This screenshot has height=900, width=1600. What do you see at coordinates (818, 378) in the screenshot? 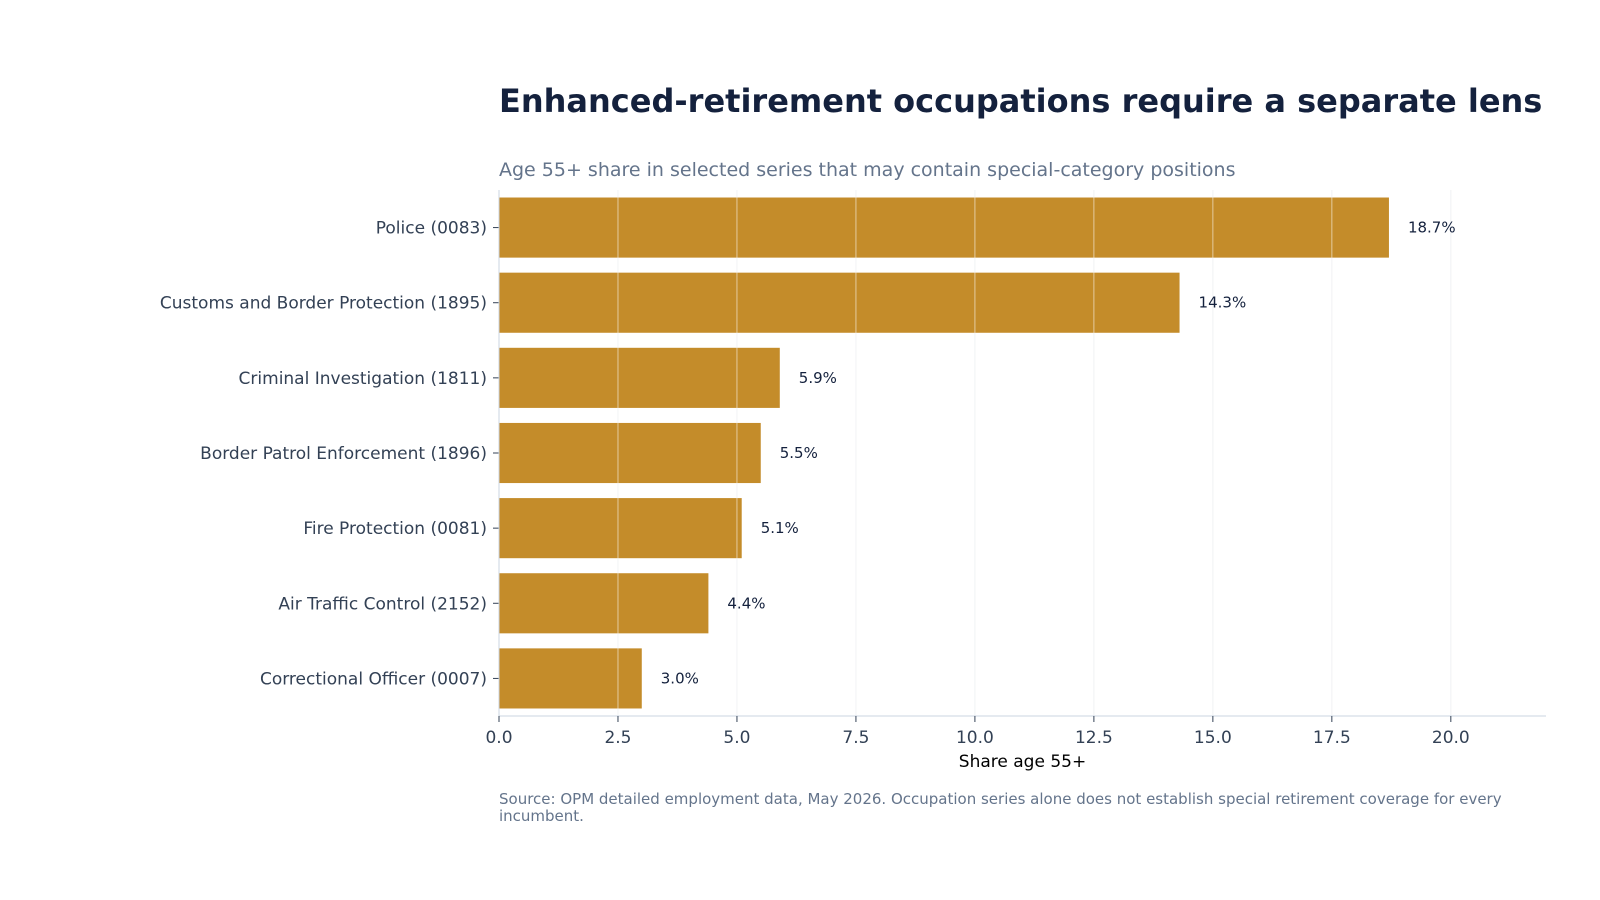
I see `value-label: 5.9%` at bounding box center [818, 378].